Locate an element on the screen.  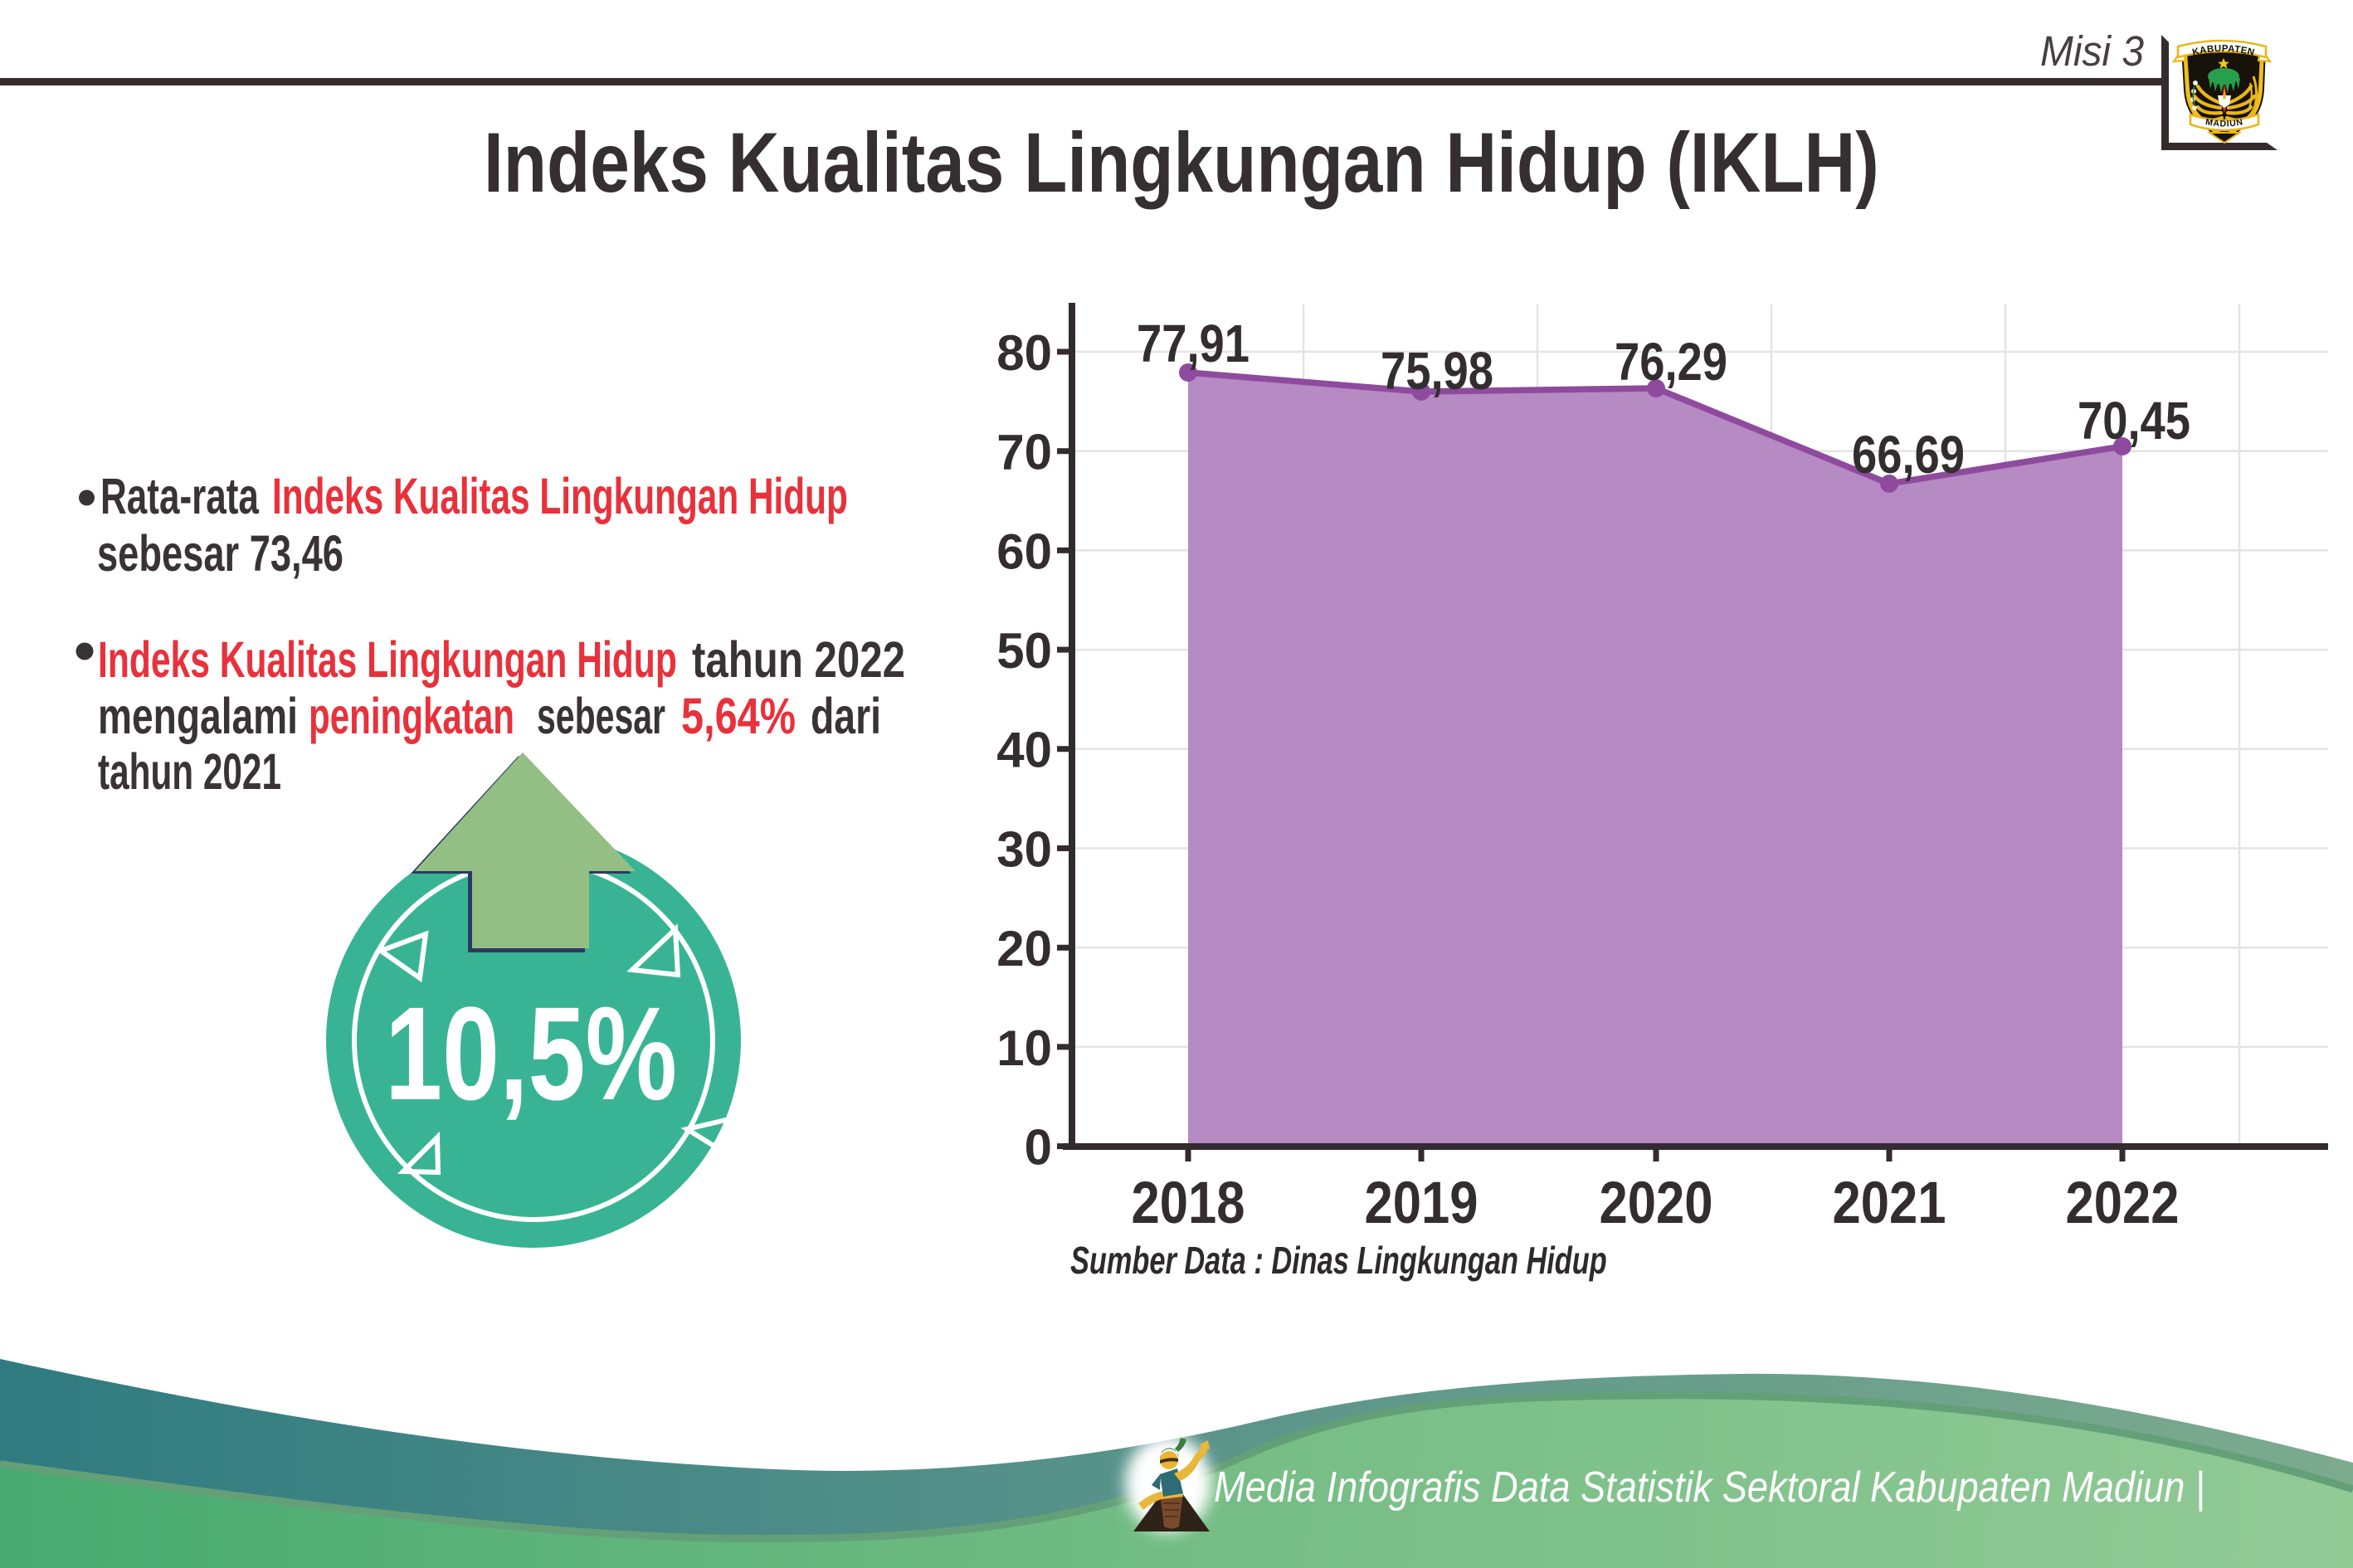
svg-text: 70 is located at coordinates (1024, 452).